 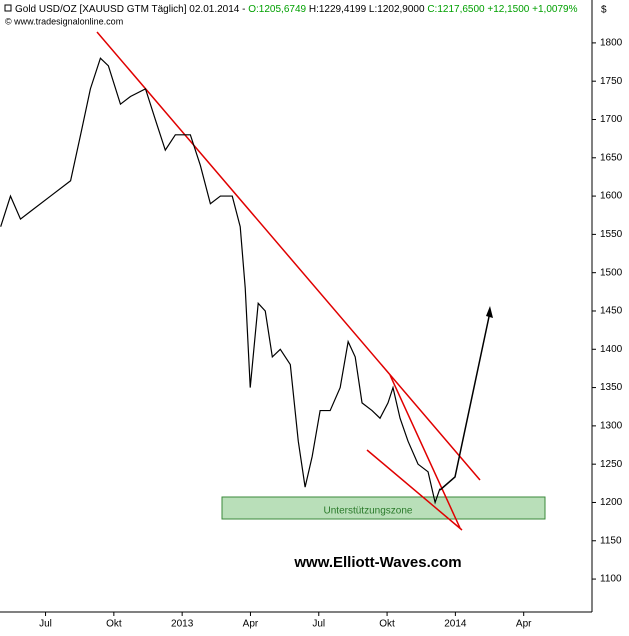 What do you see at coordinates (611, 311) in the screenshot?
I see `y-tick-label: 1450` at bounding box center [611, 311].